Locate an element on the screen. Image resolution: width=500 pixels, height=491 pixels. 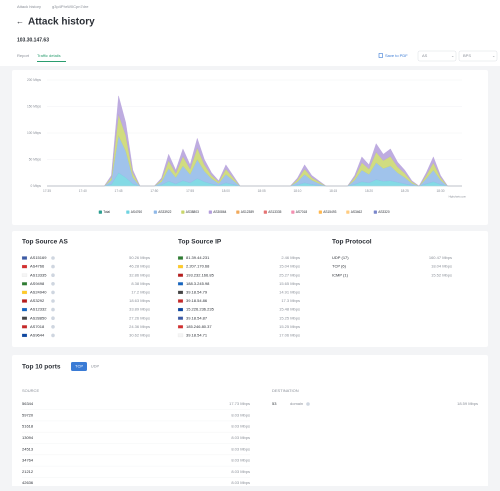
save-pdf: Save to PDF is located at coordinates (396, 55).